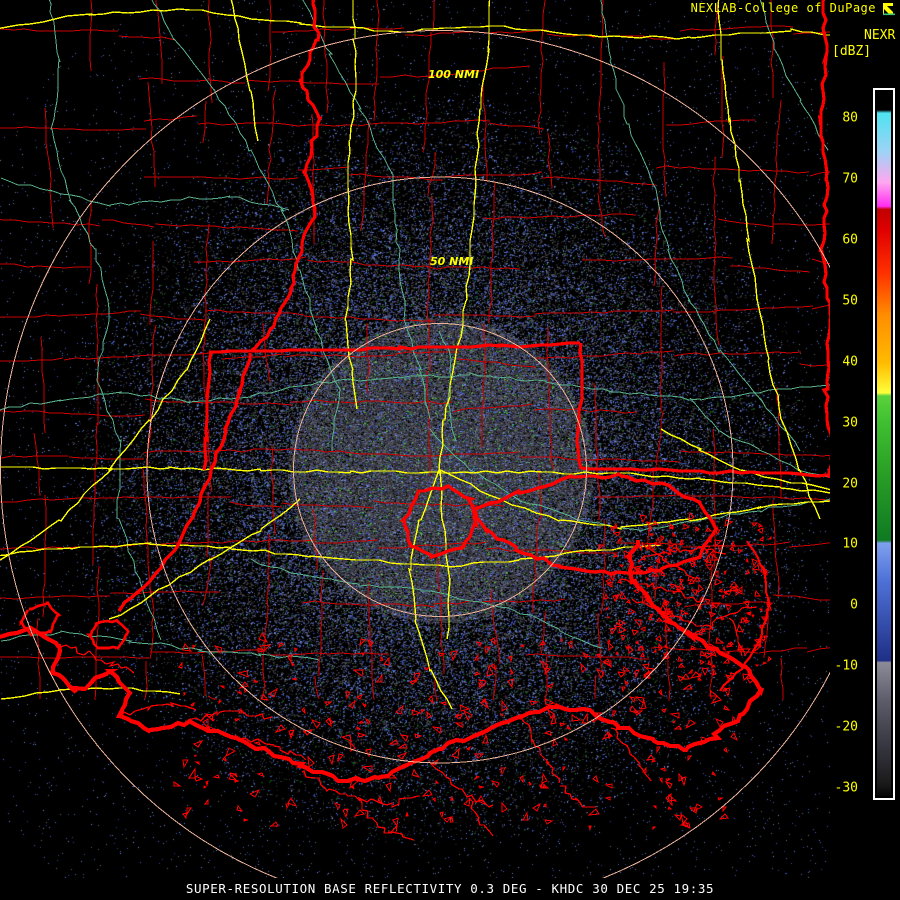 The width and height of the screenshot is (900, 900). I want to click on colorbar-tick-minus10: -10, so click(846, 666).